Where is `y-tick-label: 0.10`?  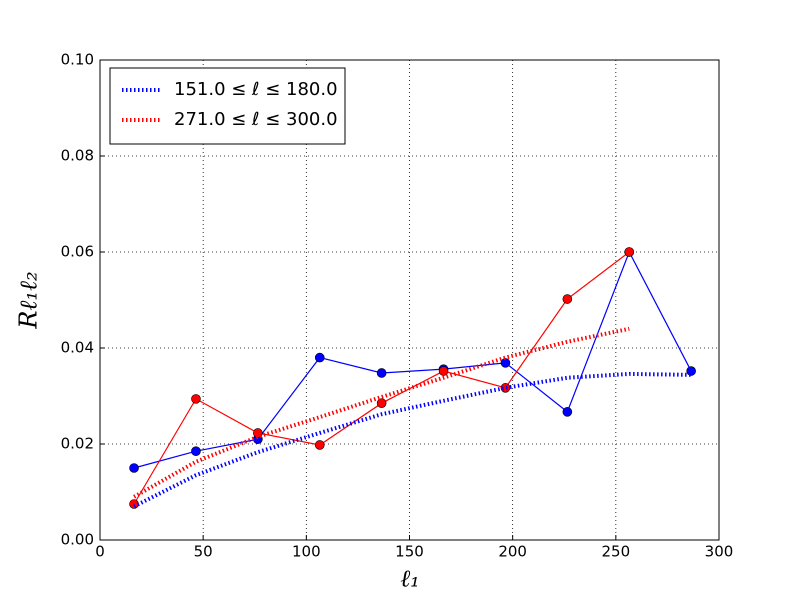 y-tick-label: 0.10 is located at coordinates (77, 60).